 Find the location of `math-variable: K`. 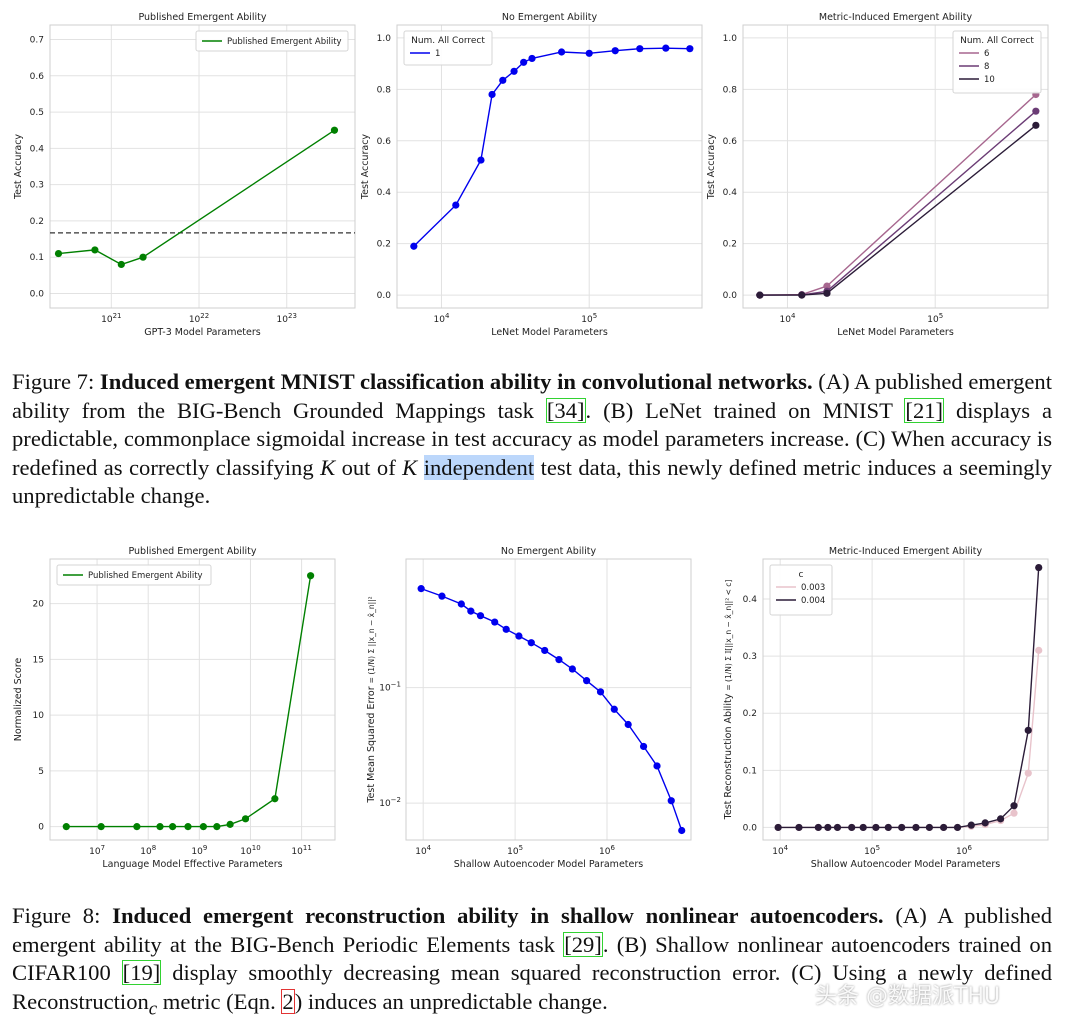

math-variable: K is located at coordinates (410, 467).